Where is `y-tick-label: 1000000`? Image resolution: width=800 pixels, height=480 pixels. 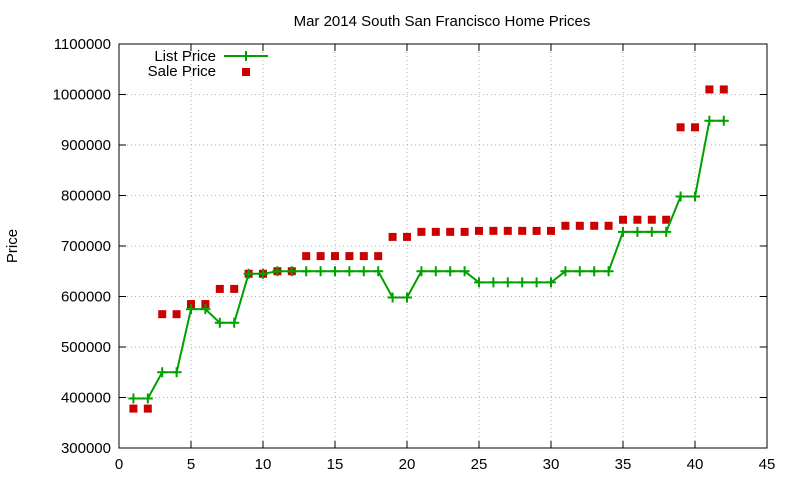 y-tick-label: 1000000 is located at coordinates (82, 95).